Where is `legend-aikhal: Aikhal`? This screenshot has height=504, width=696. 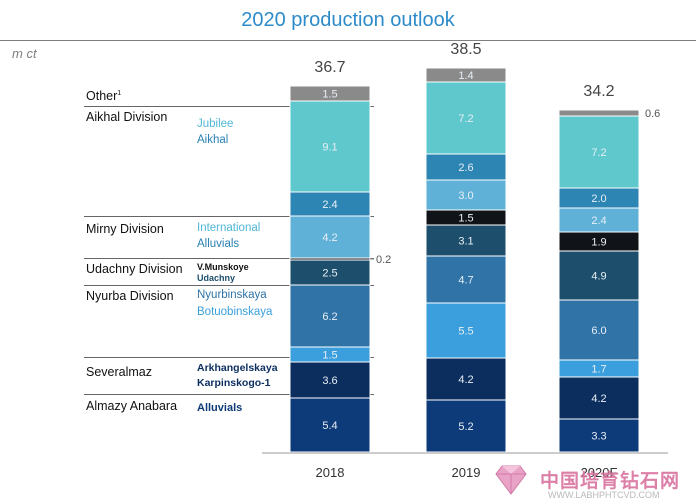 legend-aikhal: Aikhal is located at coordinates (213, 140).